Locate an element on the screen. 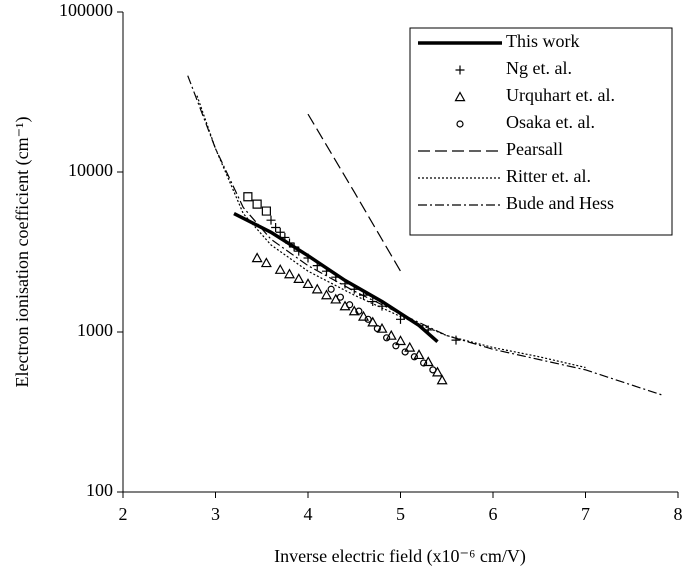 This screenshot has width=700, height=576. x-tick-label: 3 is located at coordinates (215, 514).